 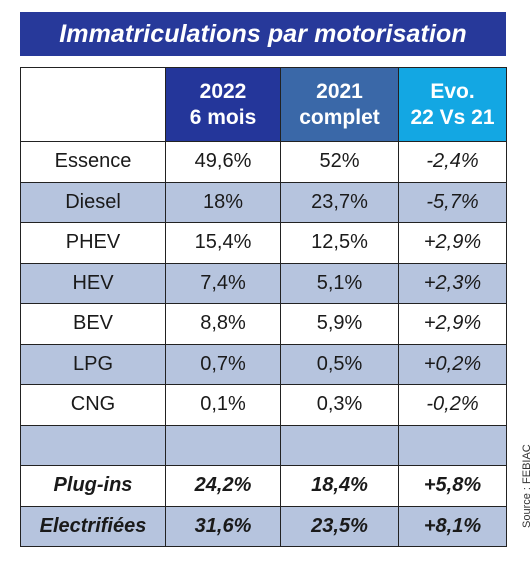 I want to click on header-evolution-label: Evo., so click(x=452, y=91).